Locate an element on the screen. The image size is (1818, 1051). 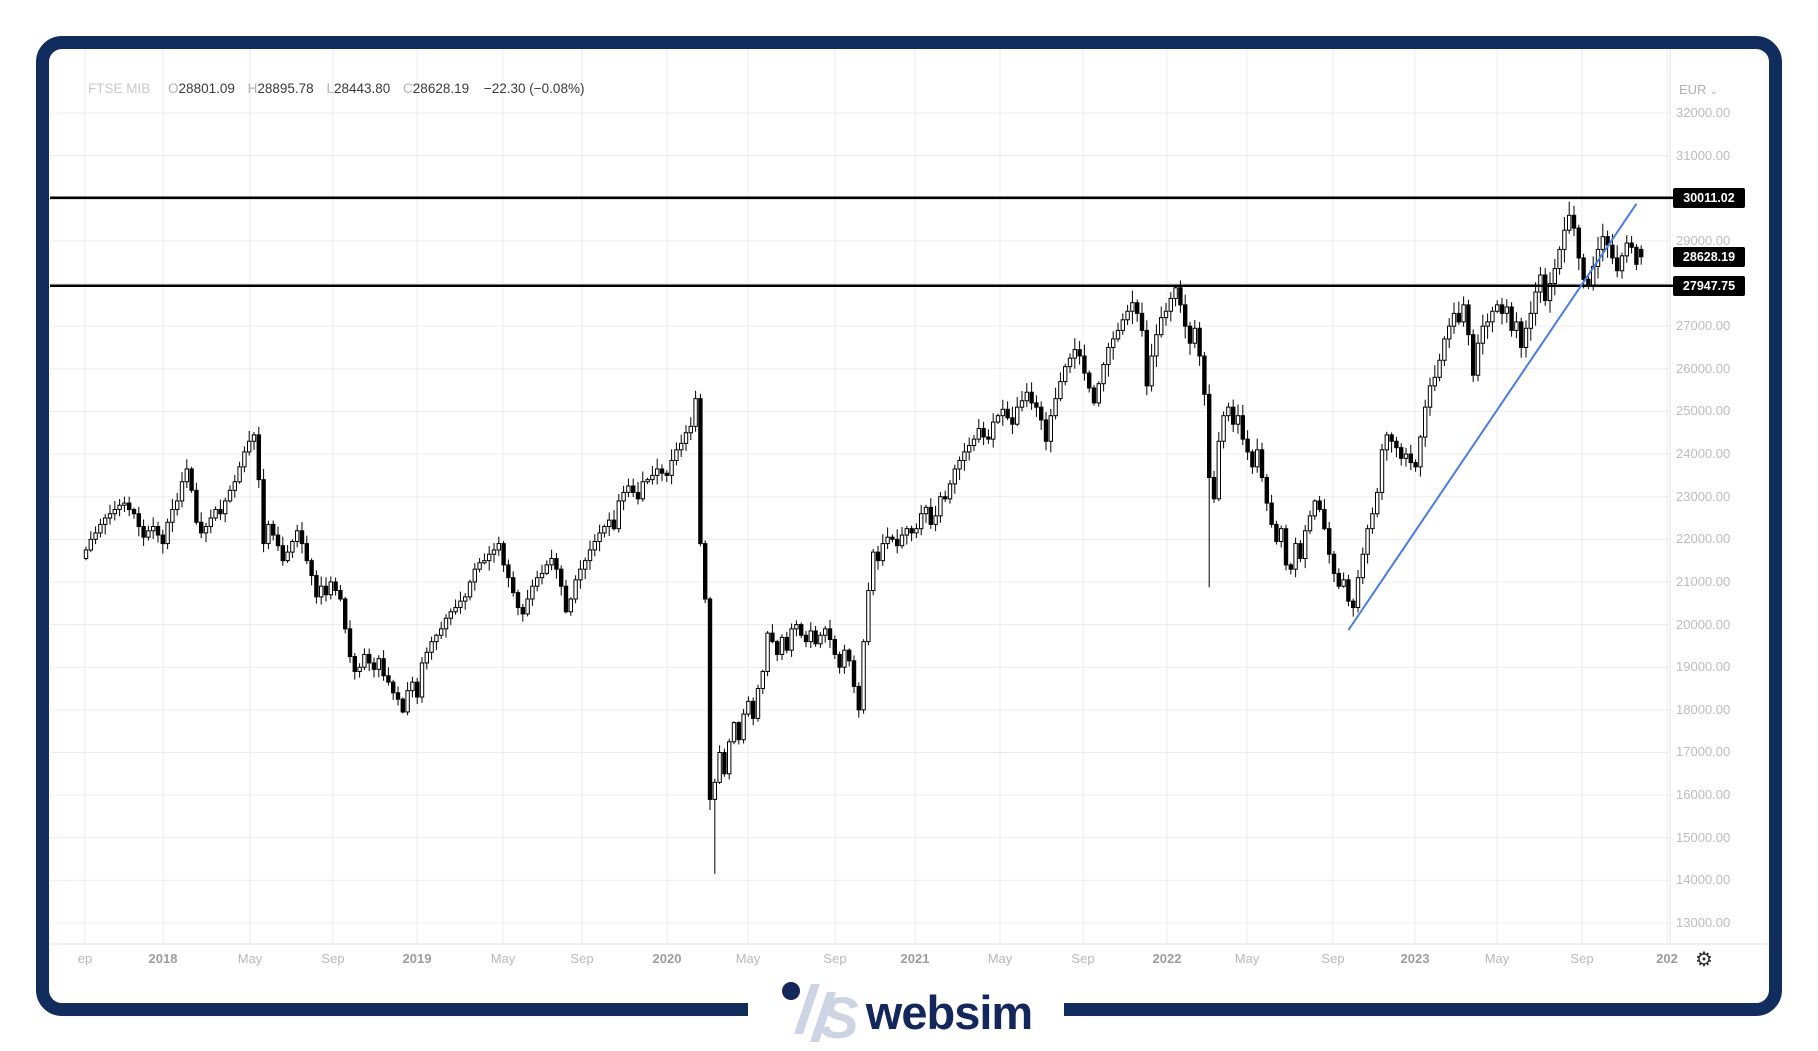
svg-text: S is located at coordinates (839, 1016).